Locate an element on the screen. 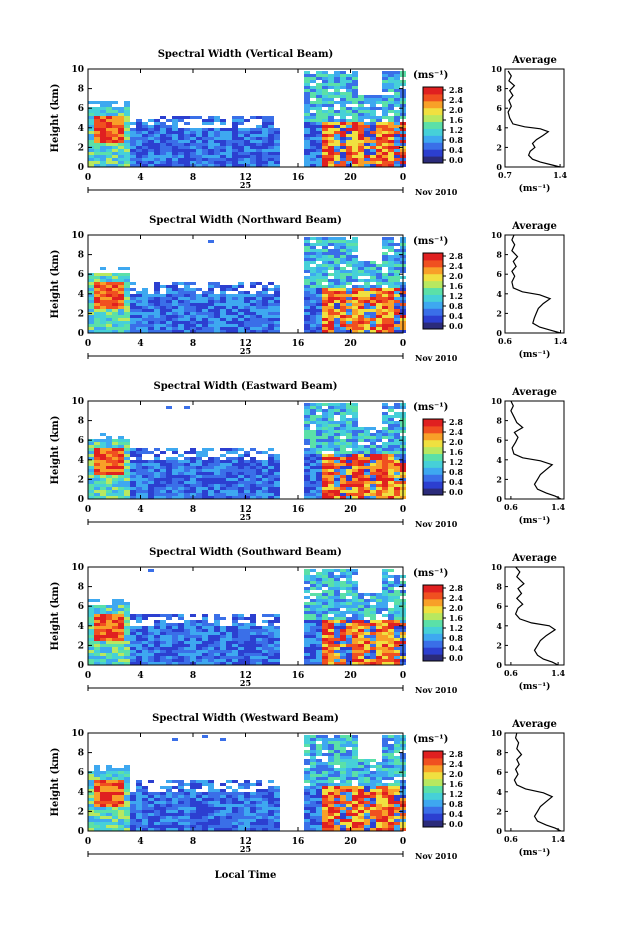 This screenshot has height=929, width=621. colorbar-tick-label: 2.0 is located at coordinates (456, 276).